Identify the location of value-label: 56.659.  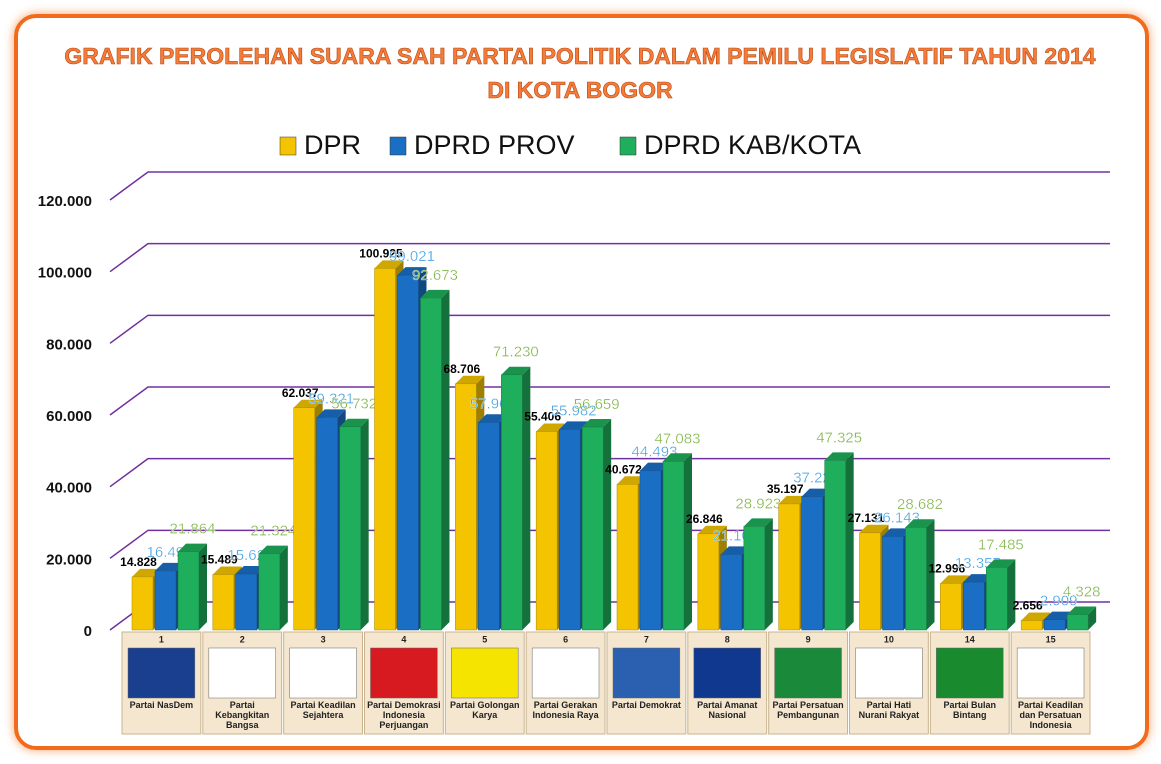
(597, 404).